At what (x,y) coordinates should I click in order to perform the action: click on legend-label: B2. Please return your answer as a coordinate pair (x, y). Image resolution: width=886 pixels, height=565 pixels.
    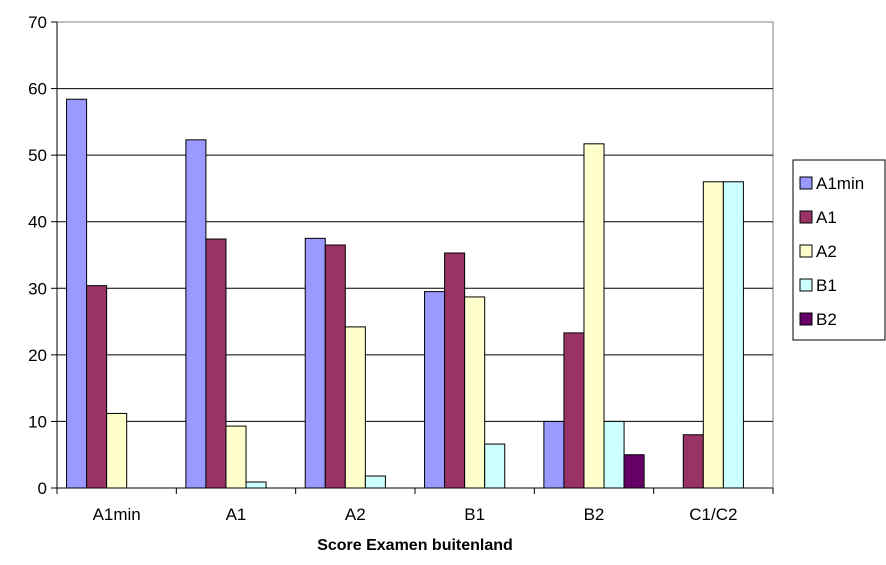
    Looking at the image, I should click on (826, 319).